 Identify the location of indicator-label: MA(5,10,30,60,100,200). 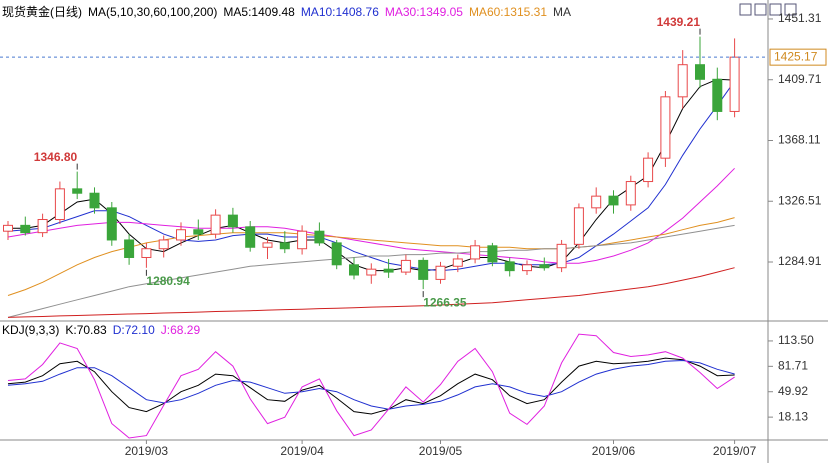
(153, 11).